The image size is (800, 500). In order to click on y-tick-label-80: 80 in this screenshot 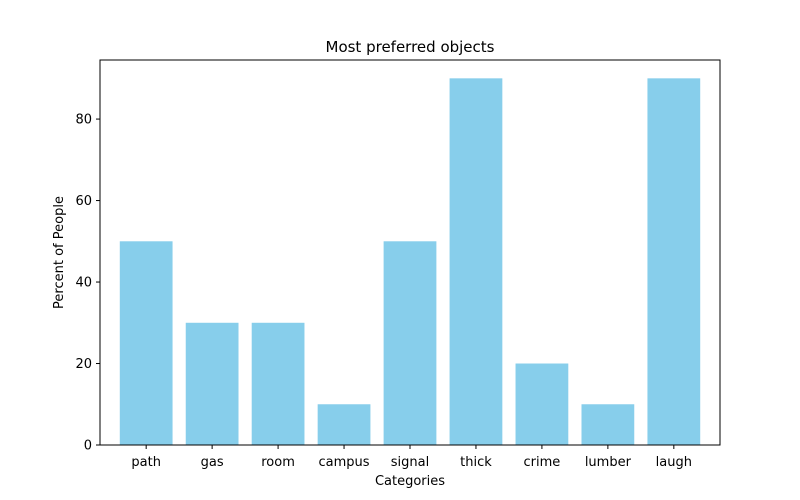, I will do `click(83, 120)`.